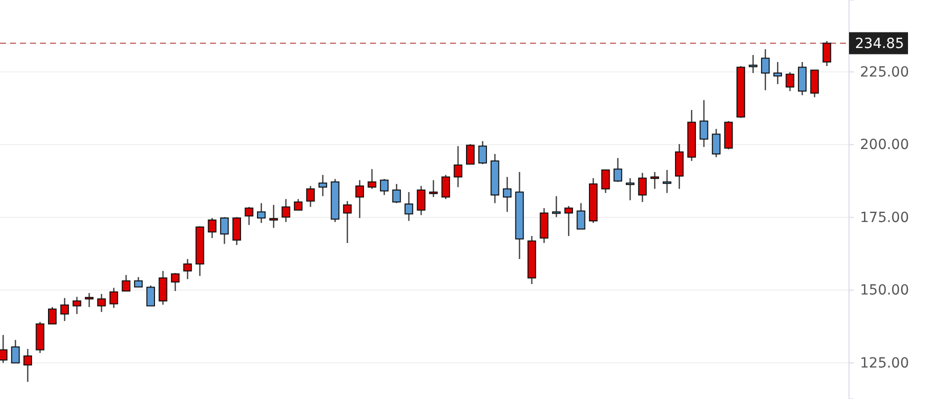 This screenshot has width=936, height=399. Describe the element at coordinates (884, 145) in the screenshot. I see `y-tick-label: 200.00` at that location.